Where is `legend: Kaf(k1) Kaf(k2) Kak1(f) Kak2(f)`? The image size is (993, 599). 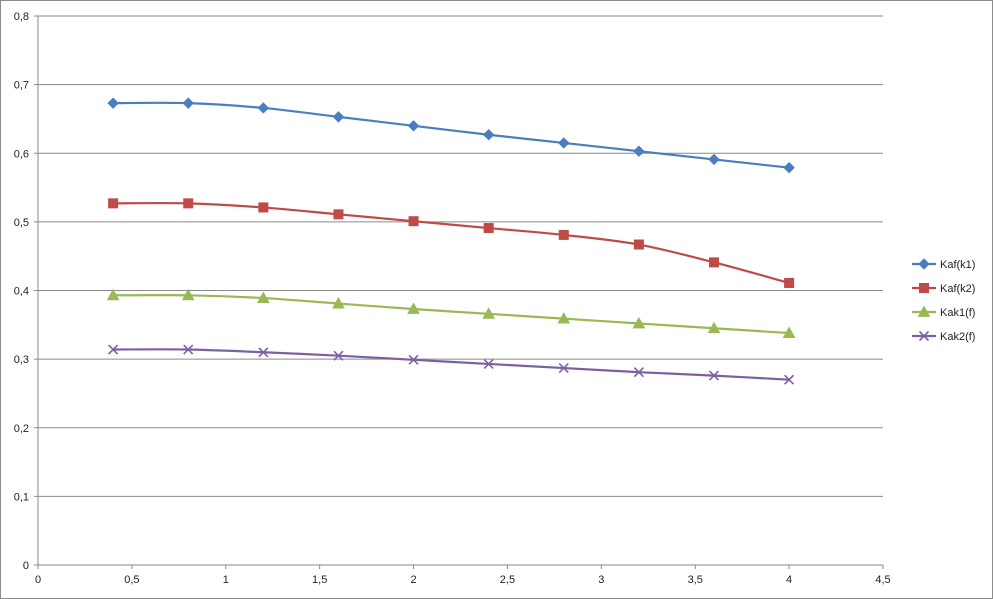
legend: Kaf(k1) Kaf(k2) Kak1(f) Kak2(f) is located at coordinates (943, 300).